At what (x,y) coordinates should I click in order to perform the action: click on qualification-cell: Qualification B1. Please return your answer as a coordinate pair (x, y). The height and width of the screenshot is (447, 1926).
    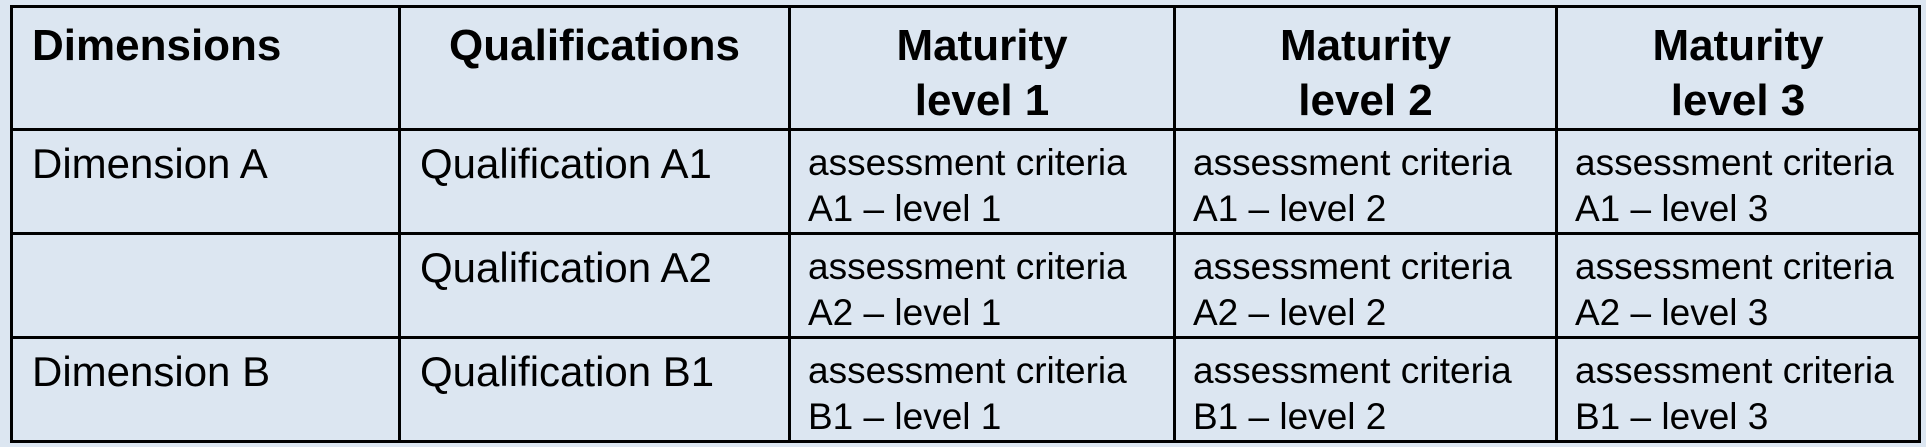
    Looking at the image, I should click on (594, 389).